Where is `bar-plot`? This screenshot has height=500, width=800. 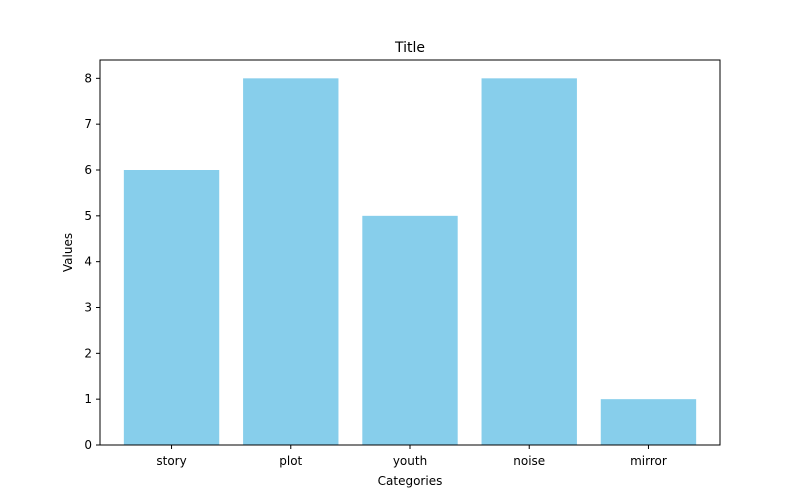
bar-plot is located at coordinates (291, 261).